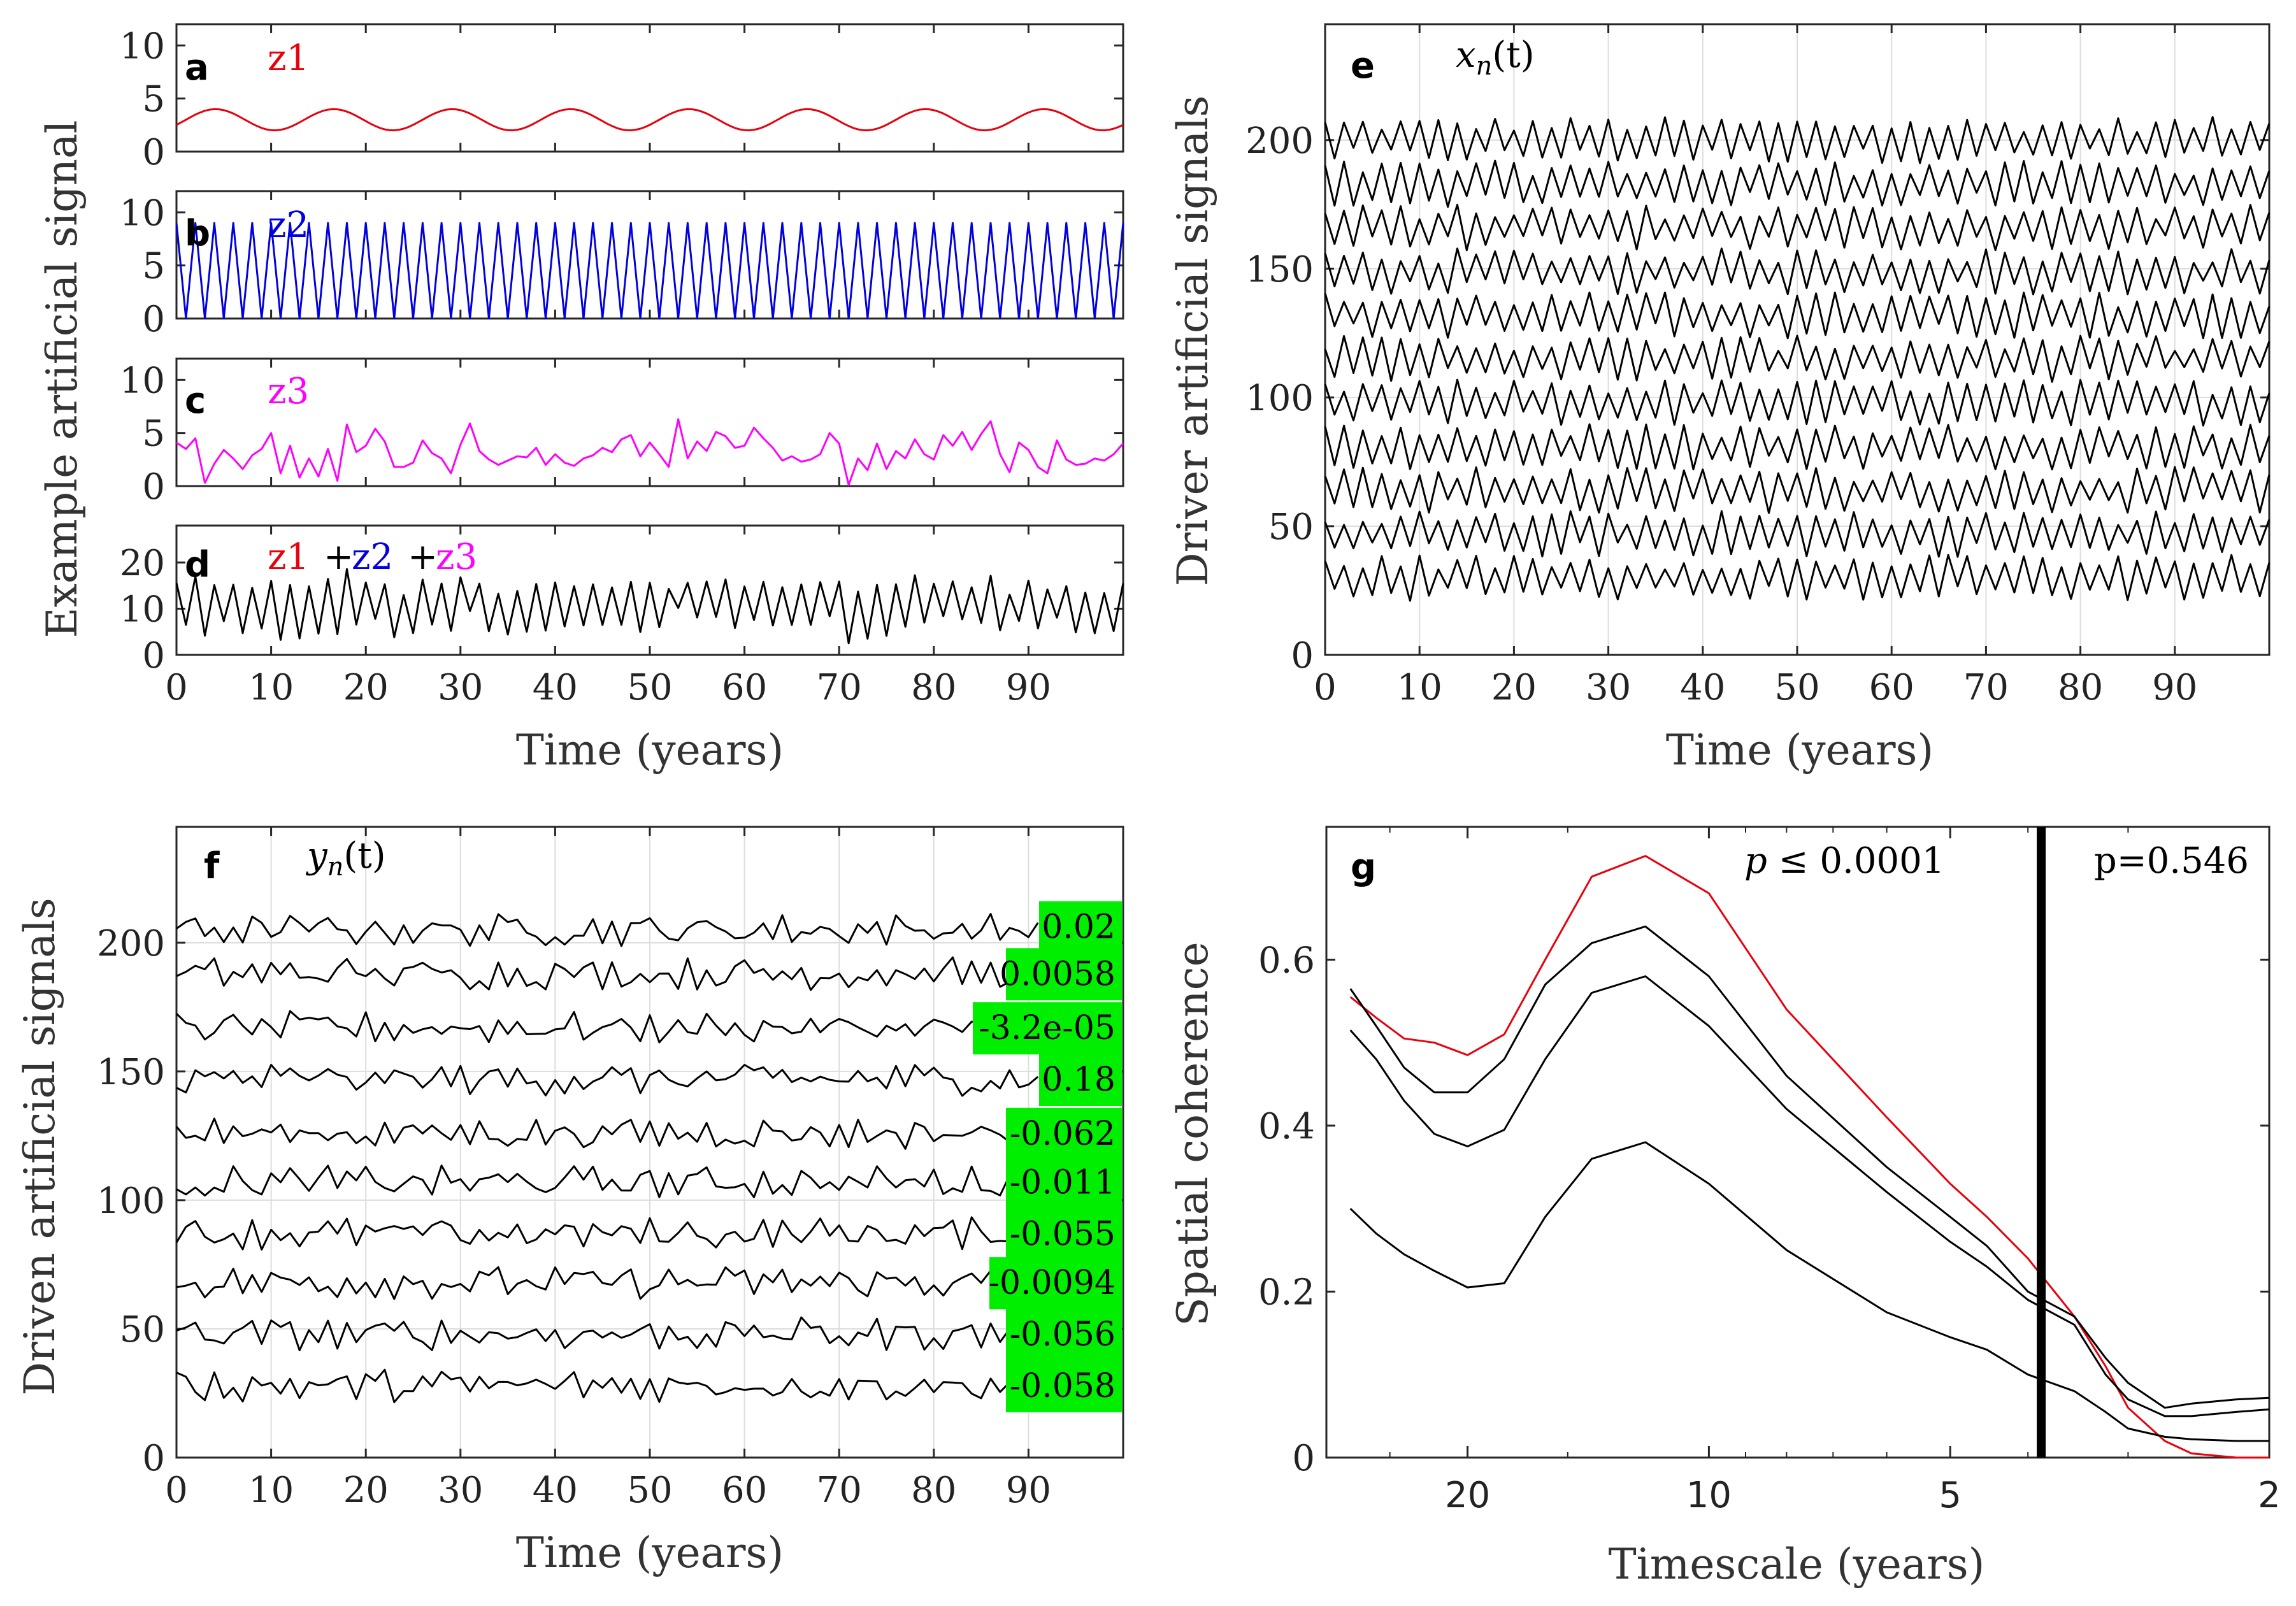  I want to click on correlation-value: 0.18, so click(1079, 1080).